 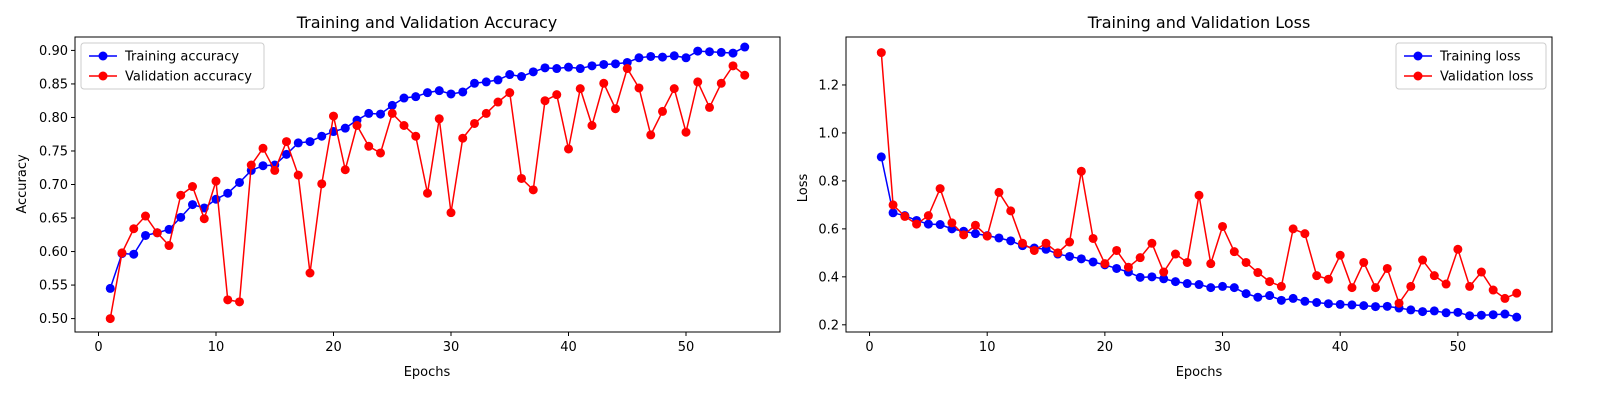 I want to click on accuracy-x-tick-label: 30, so click(x=451, y=347).